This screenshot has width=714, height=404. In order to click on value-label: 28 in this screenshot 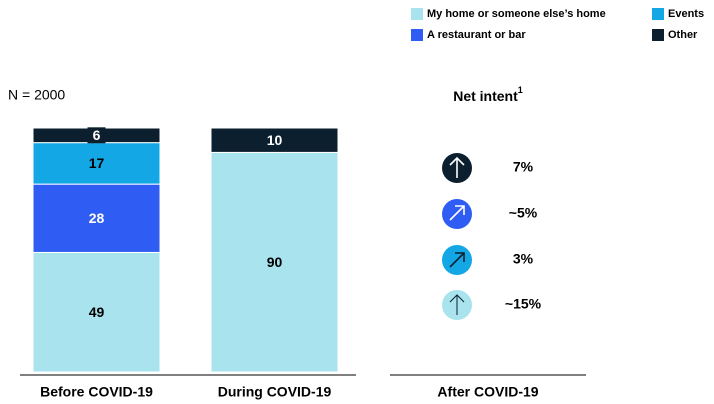, I will do `click(97, 218)`.